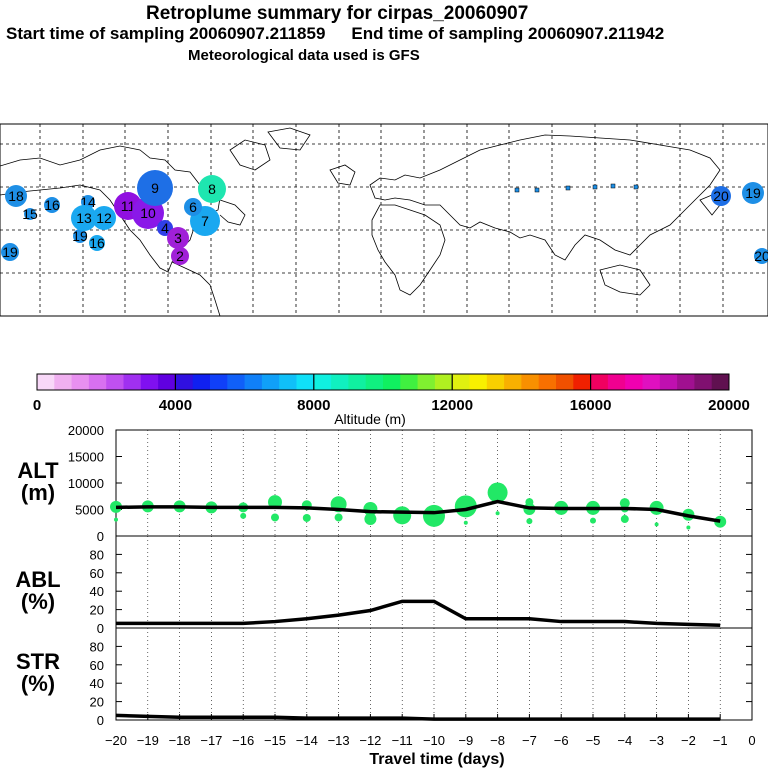  What do you see at coordinates (97, 702) in the screenshot?
I see `y-tick-label: 20` at bounding box center [97, 702].